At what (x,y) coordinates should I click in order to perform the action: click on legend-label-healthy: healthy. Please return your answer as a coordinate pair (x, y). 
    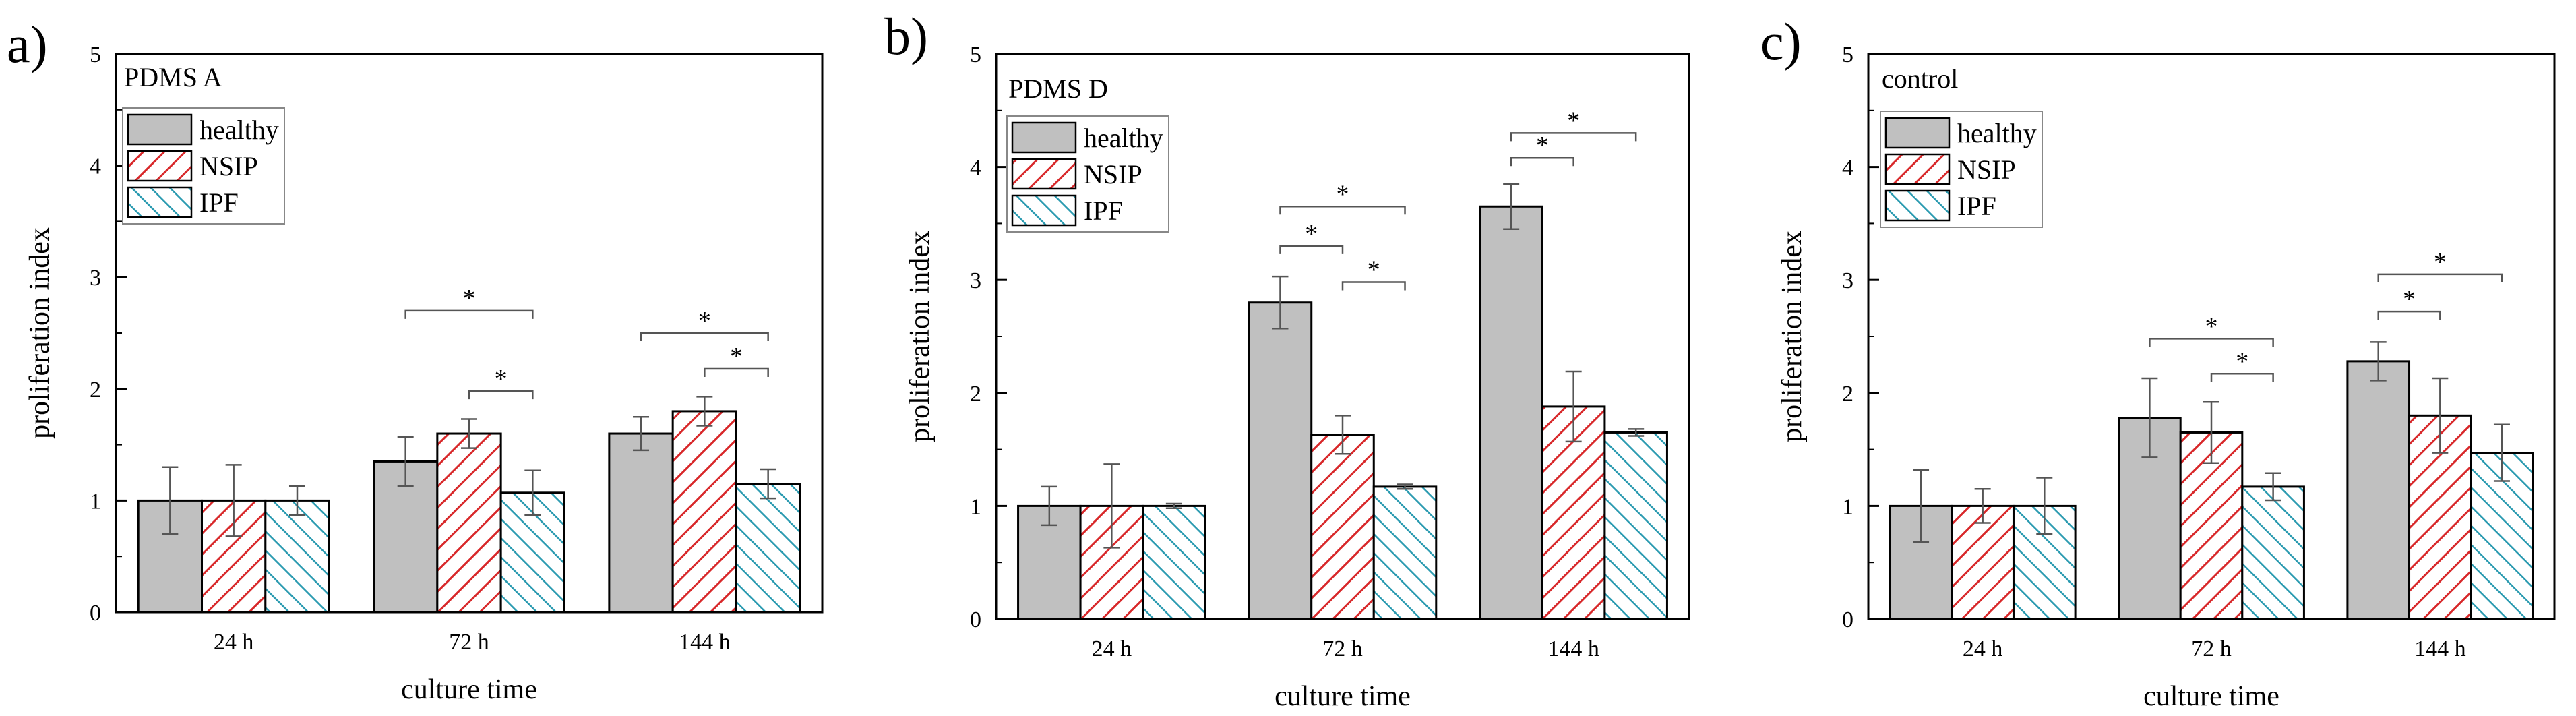
    Looking at the image, I should click on (1123, 138).